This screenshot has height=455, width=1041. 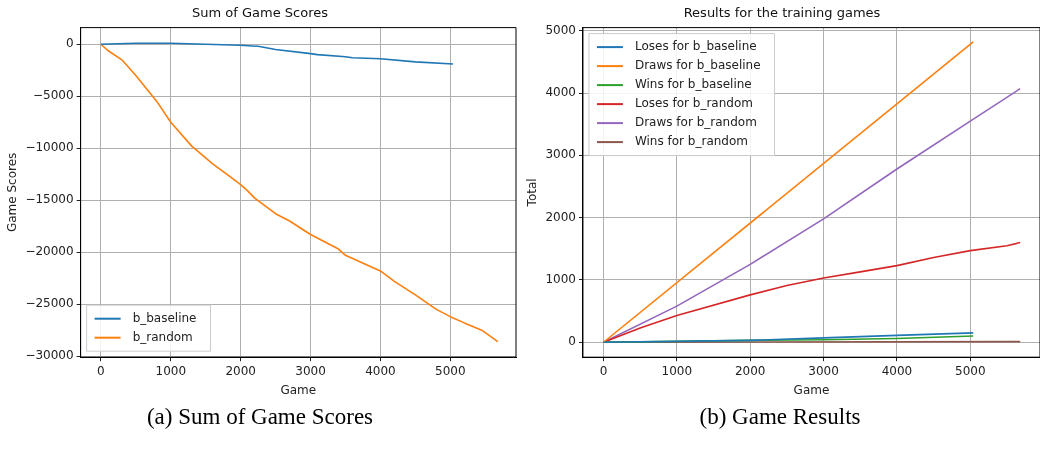 I want to click on y-tick-label: 1000, so click(x=560, y=279).